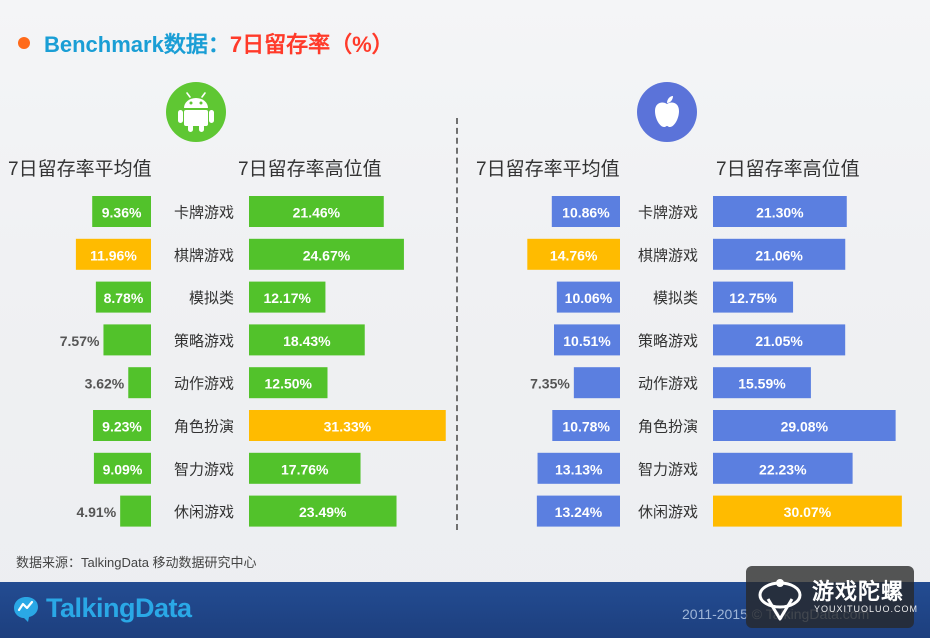 This screenshot has width=930, height=638. I want to click on apple-logo-icon, so click(667, 112).